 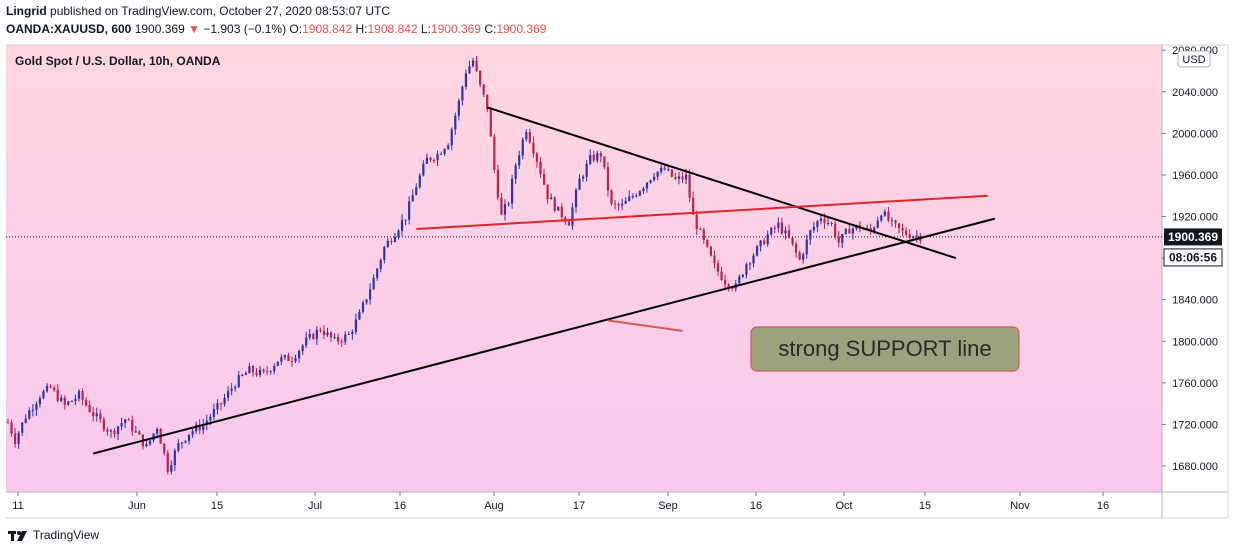 What do you see at coordinates (53, 535) in the screenshot?
I see `footer-branding: TradingView` at bounding box center [53, 535].